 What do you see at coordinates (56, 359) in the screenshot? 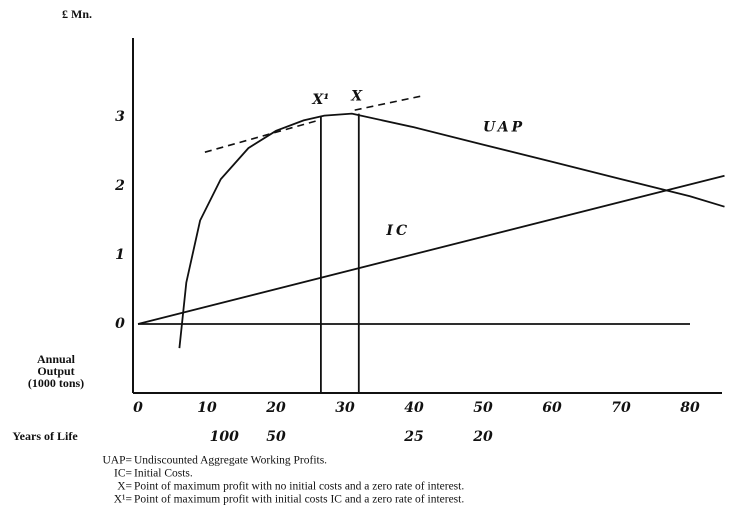
I see `x-axis-label: Annual` at bounding box center [56, 359].